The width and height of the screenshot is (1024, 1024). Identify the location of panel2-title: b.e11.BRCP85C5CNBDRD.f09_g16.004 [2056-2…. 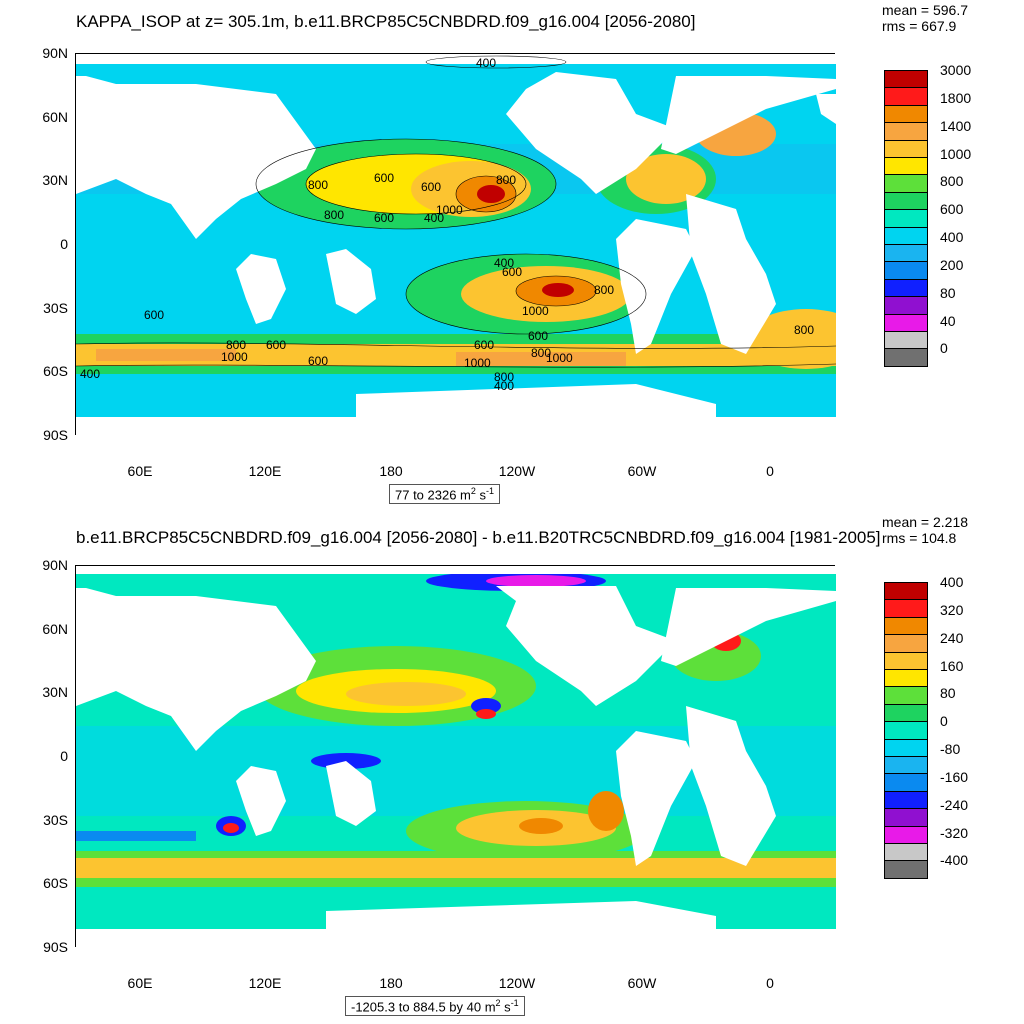
(478, 537).